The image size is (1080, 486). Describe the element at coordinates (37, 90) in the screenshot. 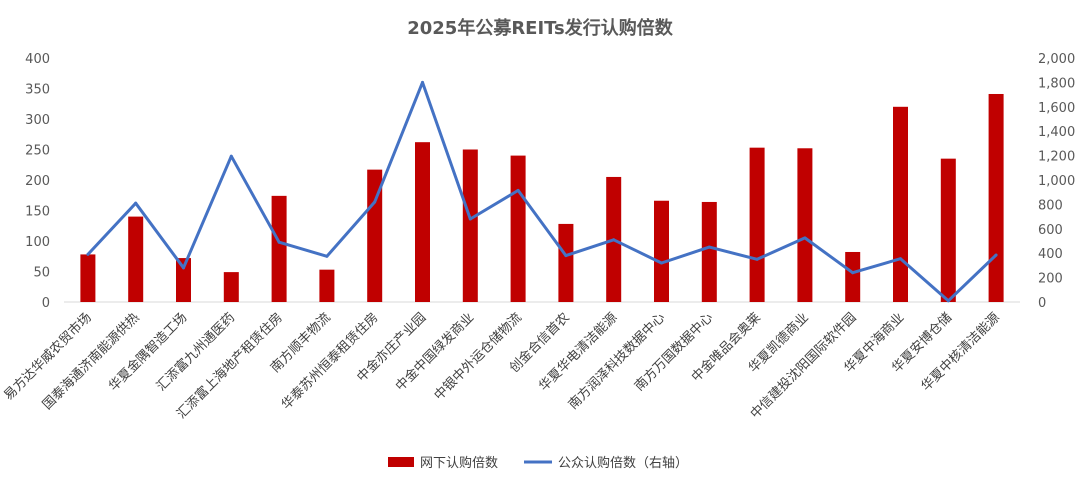

I see `y-tick-label-left: 350` at that location.